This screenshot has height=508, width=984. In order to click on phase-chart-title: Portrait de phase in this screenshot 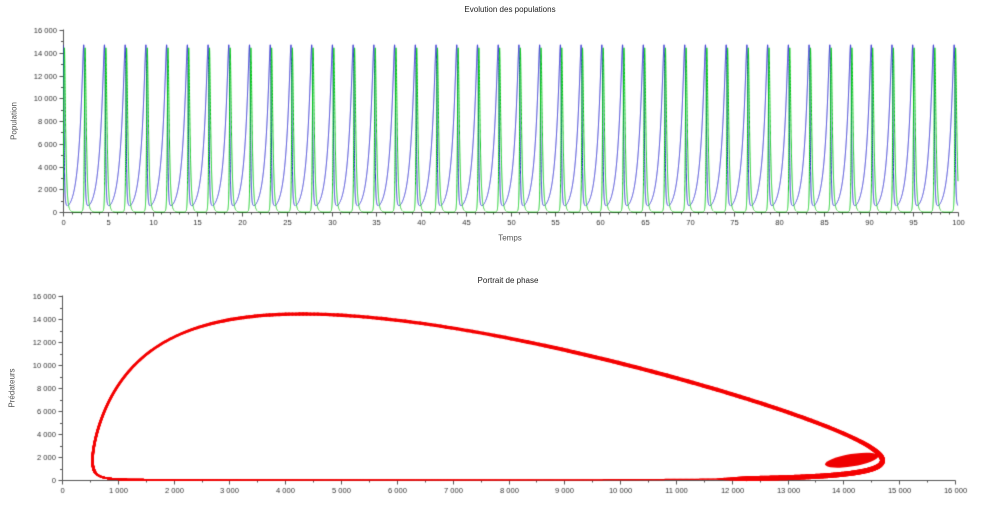, I will do `click(508, 280)`.